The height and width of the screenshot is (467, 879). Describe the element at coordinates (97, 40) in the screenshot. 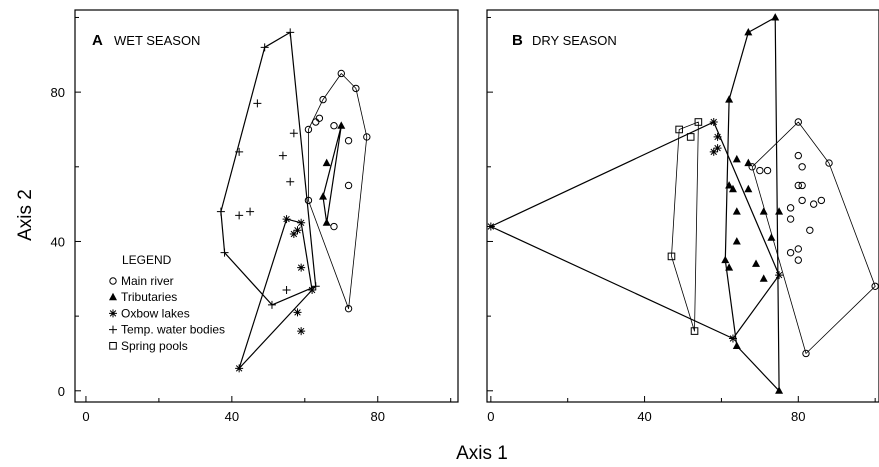

I see `panel-a-letter: A` at that location.